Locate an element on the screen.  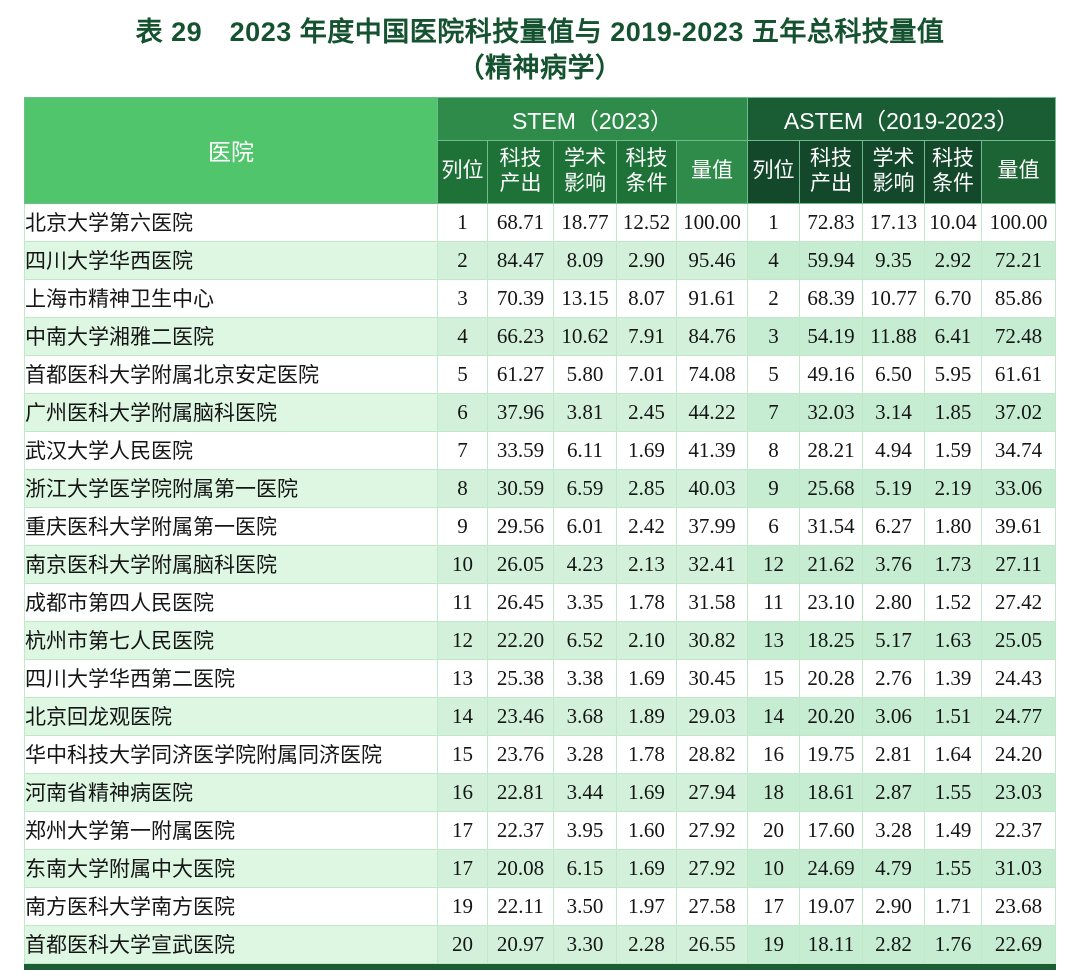
astem-impact: 3.06 is located at coordinates (893, 716).